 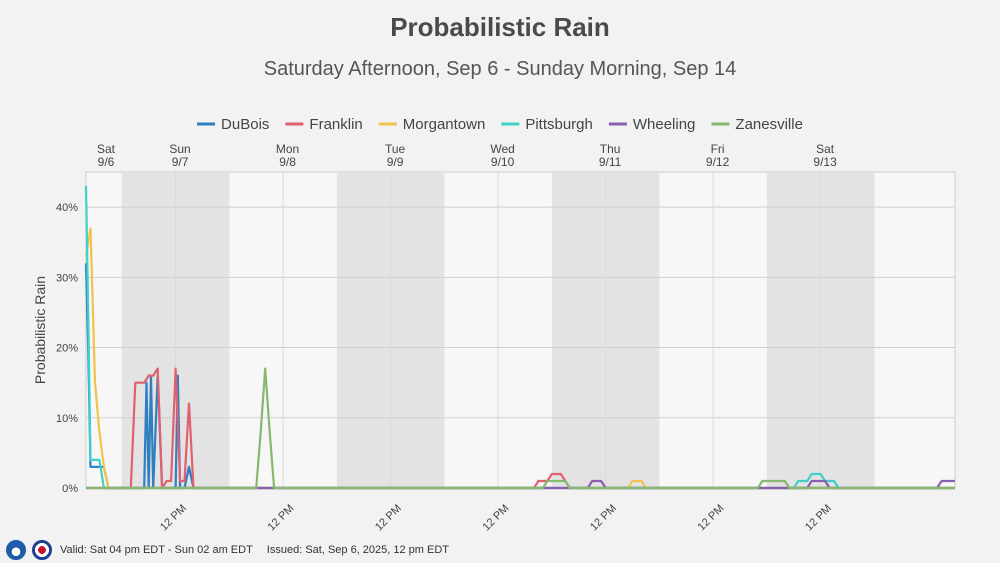 I want to click on legend-item-pittsburgh: Pittsburgh, so click(x=547, y=124).